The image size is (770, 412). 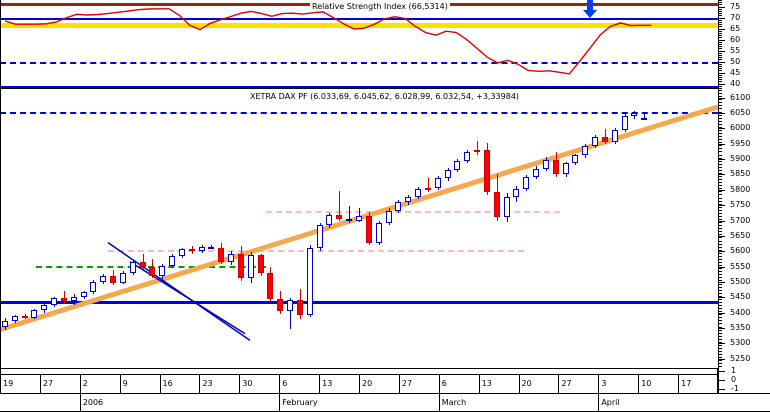 What do you see at coordinates (359, 88) in the screenshot?
I see `panel-divider` at bounding box center [359, 88].